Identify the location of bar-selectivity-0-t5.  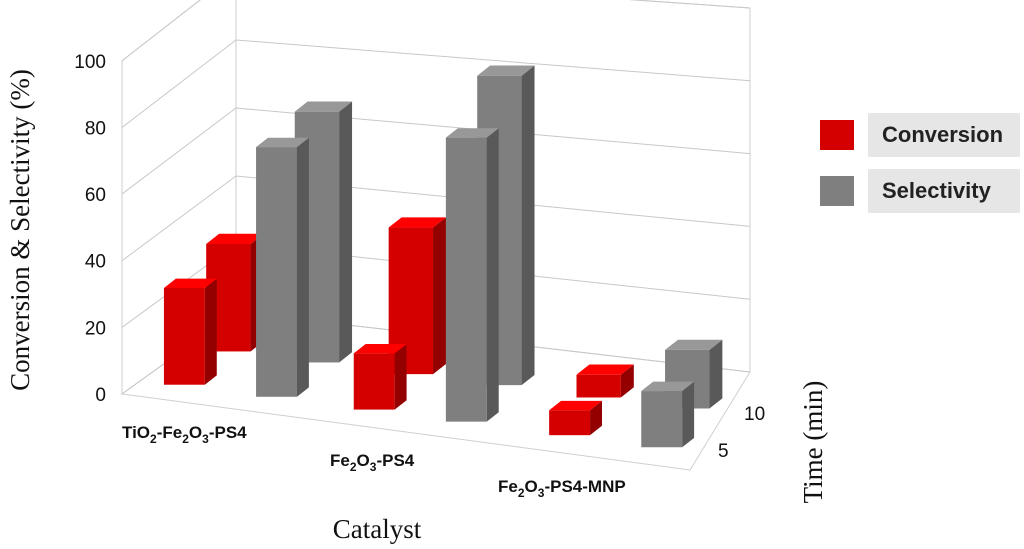
(282, 267).